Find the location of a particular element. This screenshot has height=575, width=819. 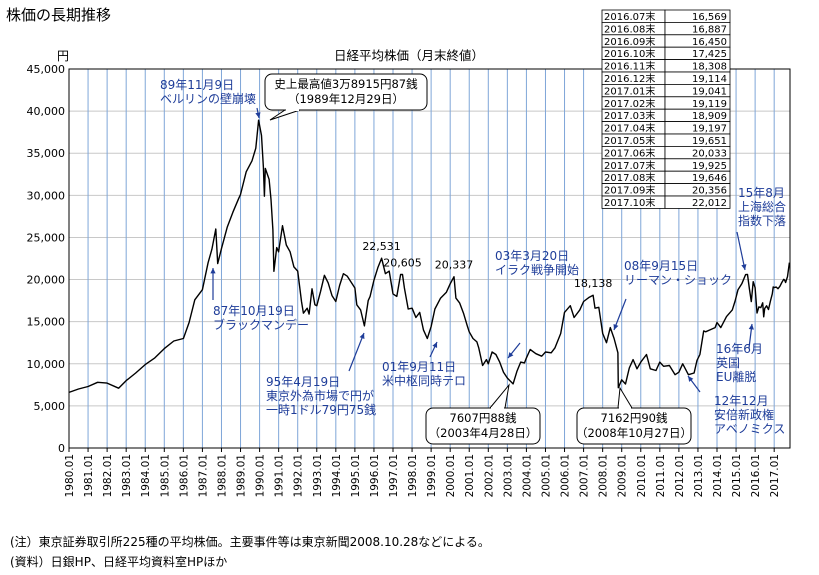

table-value: 17,425 is located at coordinates (709, 54).